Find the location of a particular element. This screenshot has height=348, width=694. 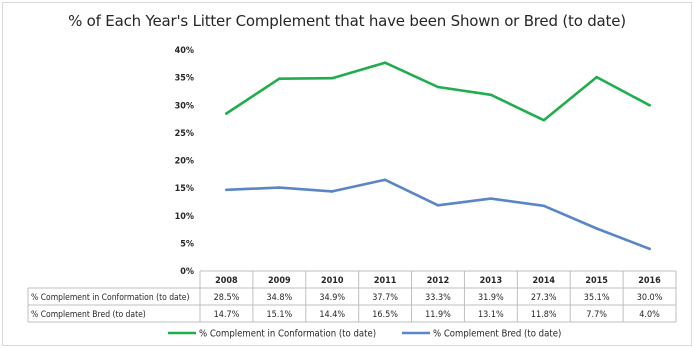

table-value-cell: 30.0% is located at coordinates (650, 298).